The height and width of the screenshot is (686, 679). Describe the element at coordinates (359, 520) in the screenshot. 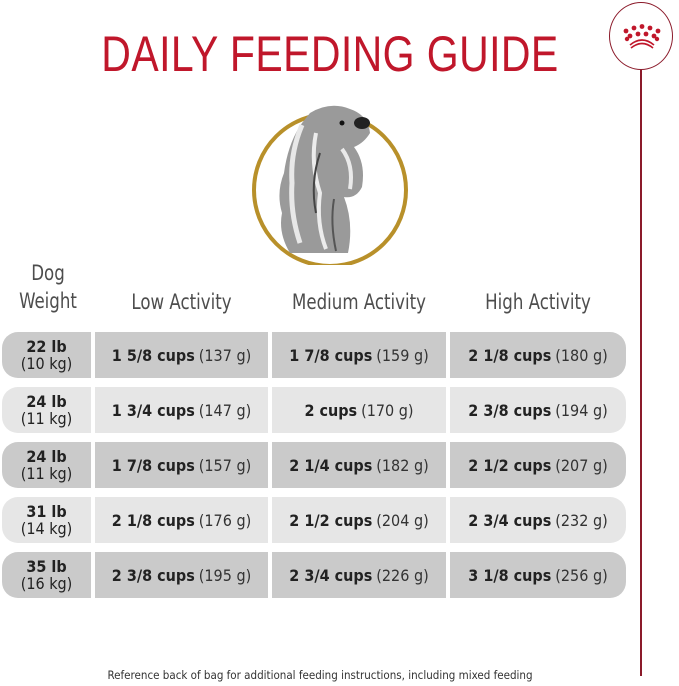

I see `medium-activity-cell: 2 1/2 cups (204 g)` at that location.